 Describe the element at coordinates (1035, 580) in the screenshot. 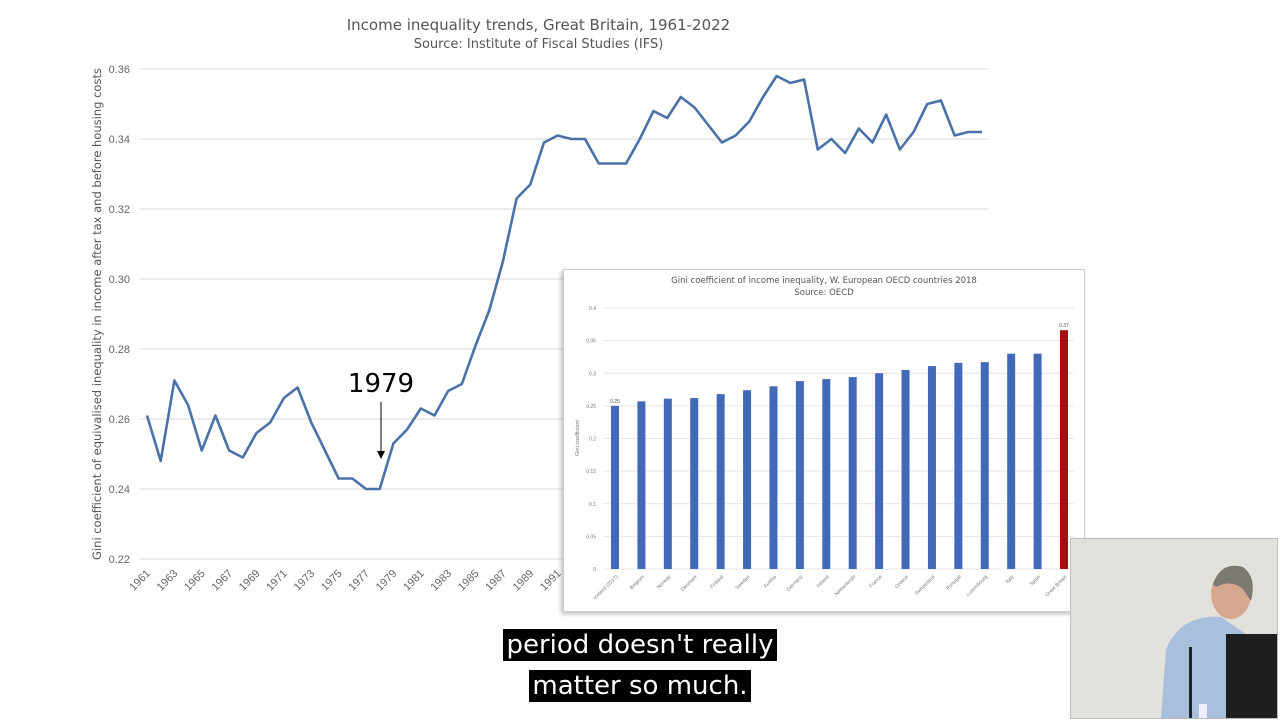

I see `x-tick-label: Spain` at that location.